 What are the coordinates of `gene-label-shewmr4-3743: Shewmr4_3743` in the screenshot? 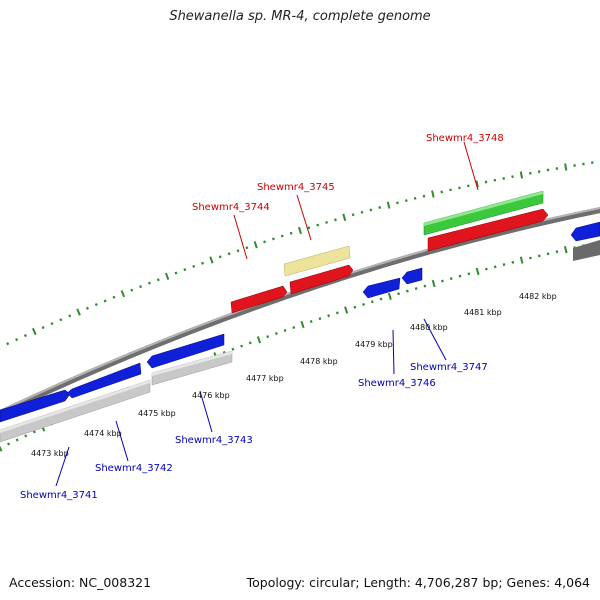 It's located at (214, 440).